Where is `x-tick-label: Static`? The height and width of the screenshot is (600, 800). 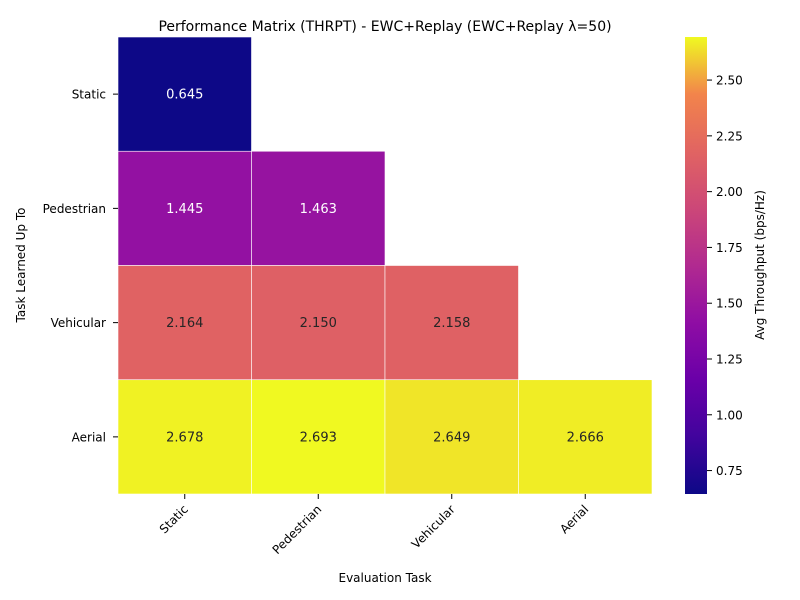 x-tick-label: Static is located at coordinates (174, 519).